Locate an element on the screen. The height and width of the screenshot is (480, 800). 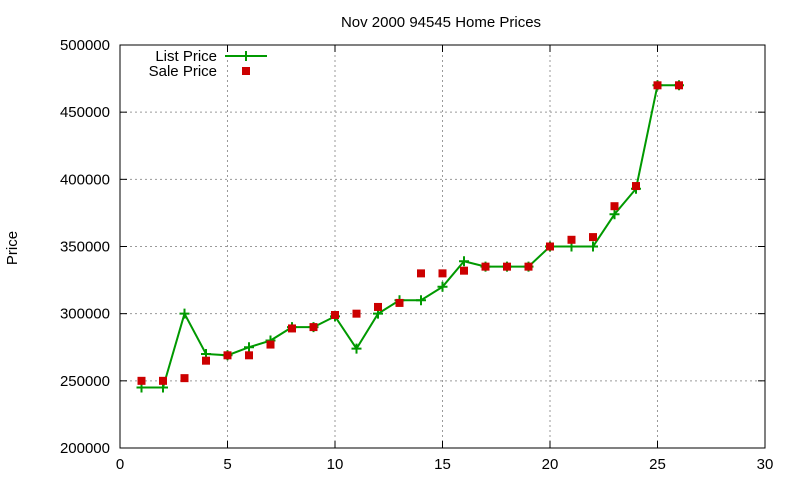
y-tick-label: 400000 is located at coordinates (85, 179).